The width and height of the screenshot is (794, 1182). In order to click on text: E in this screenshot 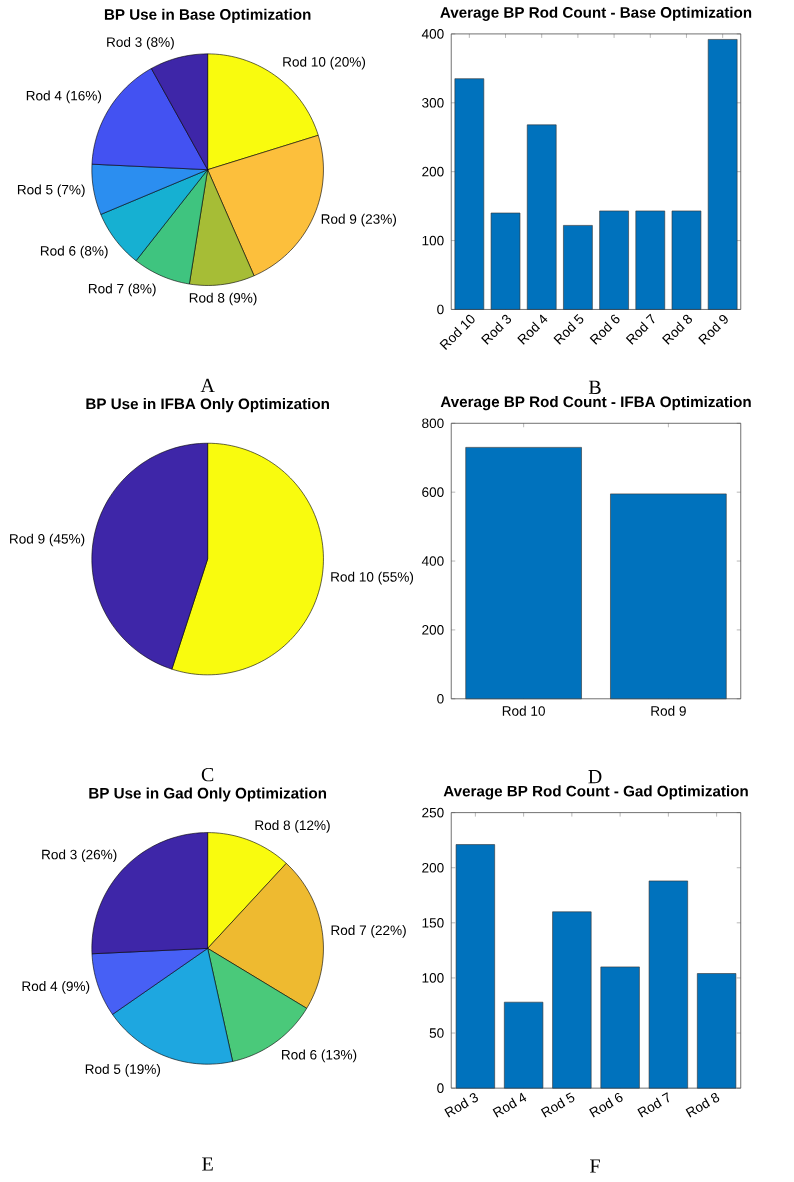, I will do `click(207, 1164)`.